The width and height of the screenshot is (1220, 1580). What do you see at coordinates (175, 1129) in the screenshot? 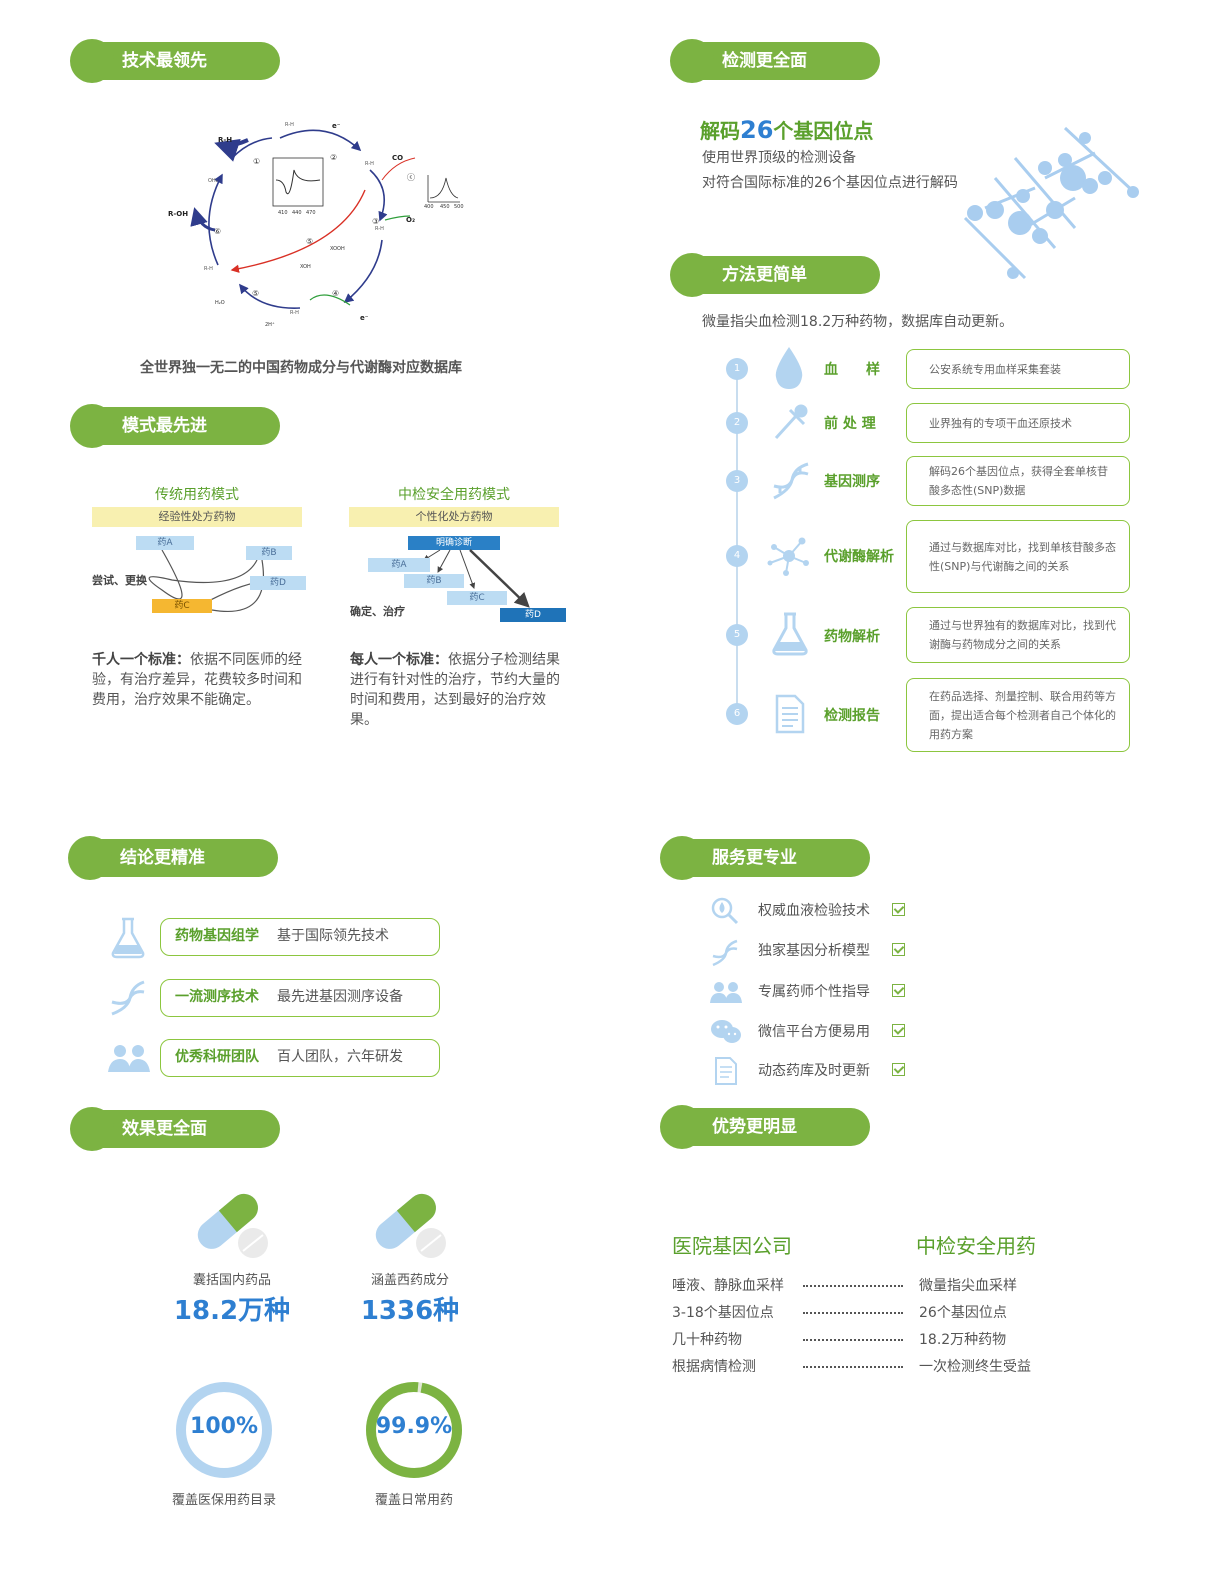
I see `section-header-effect: 效果更全面` at bounding box center [175, 1129].